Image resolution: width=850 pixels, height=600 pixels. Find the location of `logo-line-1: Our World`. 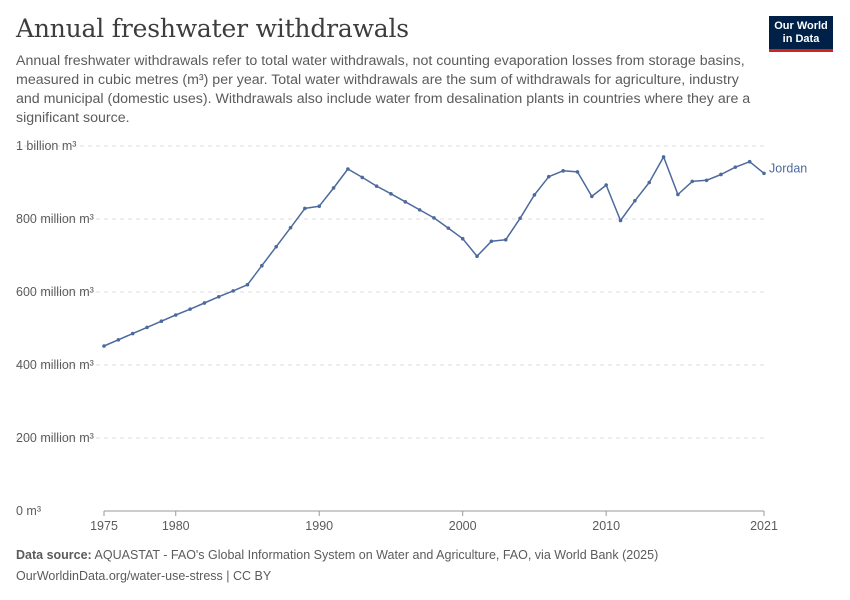

logo-line-1: Our World is located at coordinates (801, 26).